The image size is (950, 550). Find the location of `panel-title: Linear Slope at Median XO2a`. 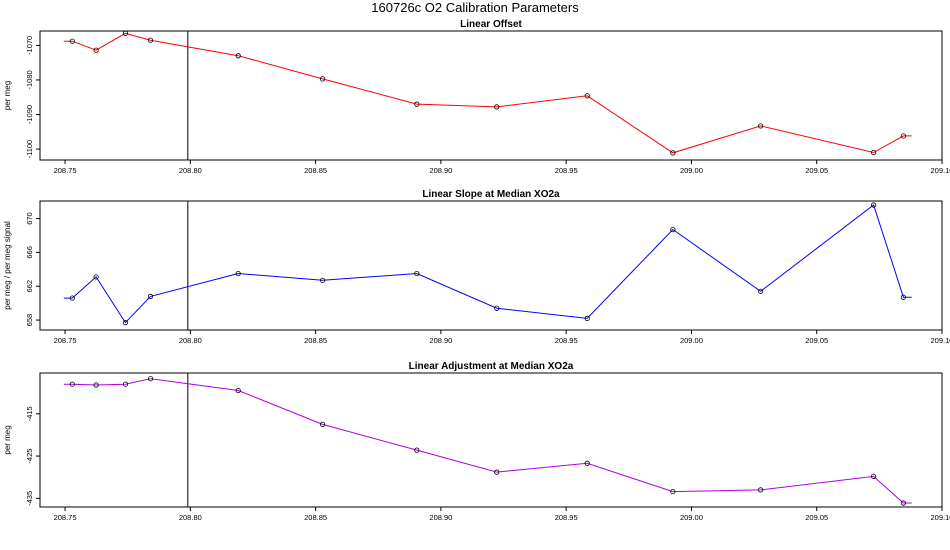

panel-title: Linear Slope at Median XO2a is located at coordinates (491, 194).